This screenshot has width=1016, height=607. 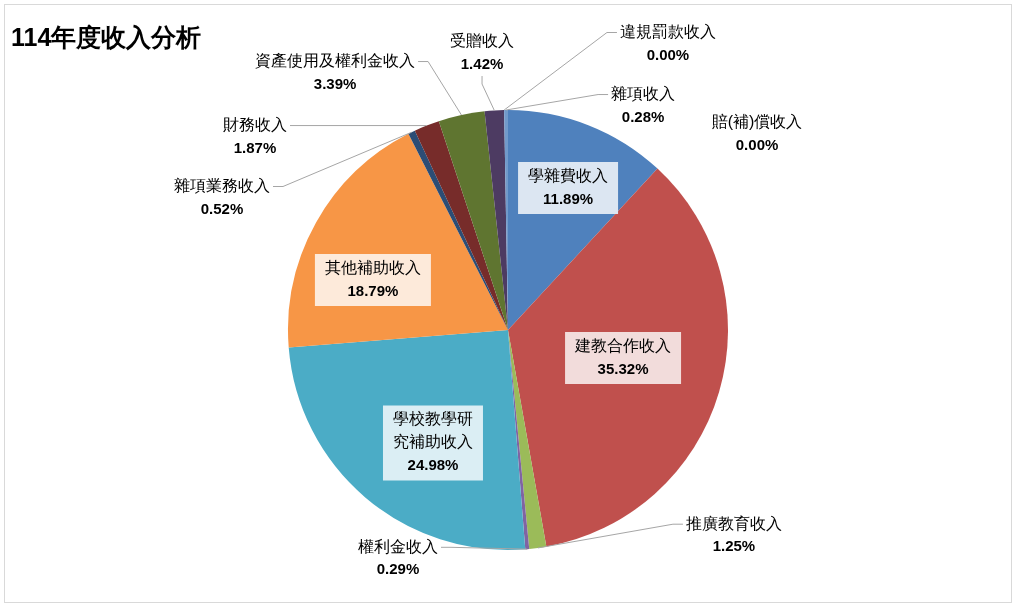 I want to click on data-label: 1.87%, so click(x=255, y=147).